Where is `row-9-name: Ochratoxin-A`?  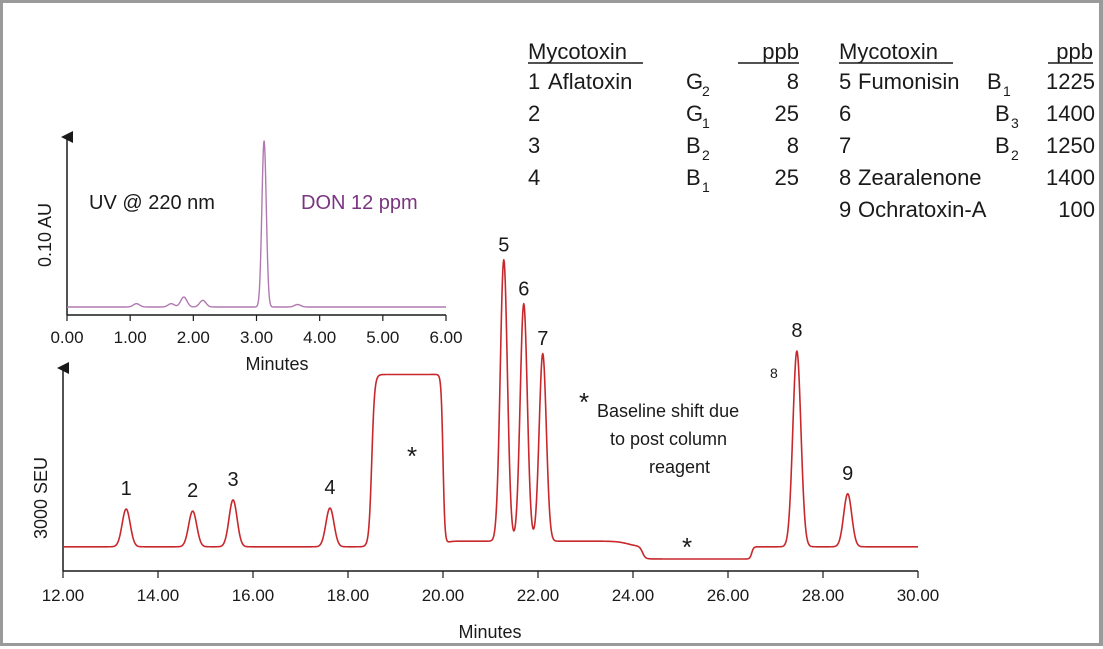 row-9-name: Ochratoxin-A is located at coordinates (922, 209).